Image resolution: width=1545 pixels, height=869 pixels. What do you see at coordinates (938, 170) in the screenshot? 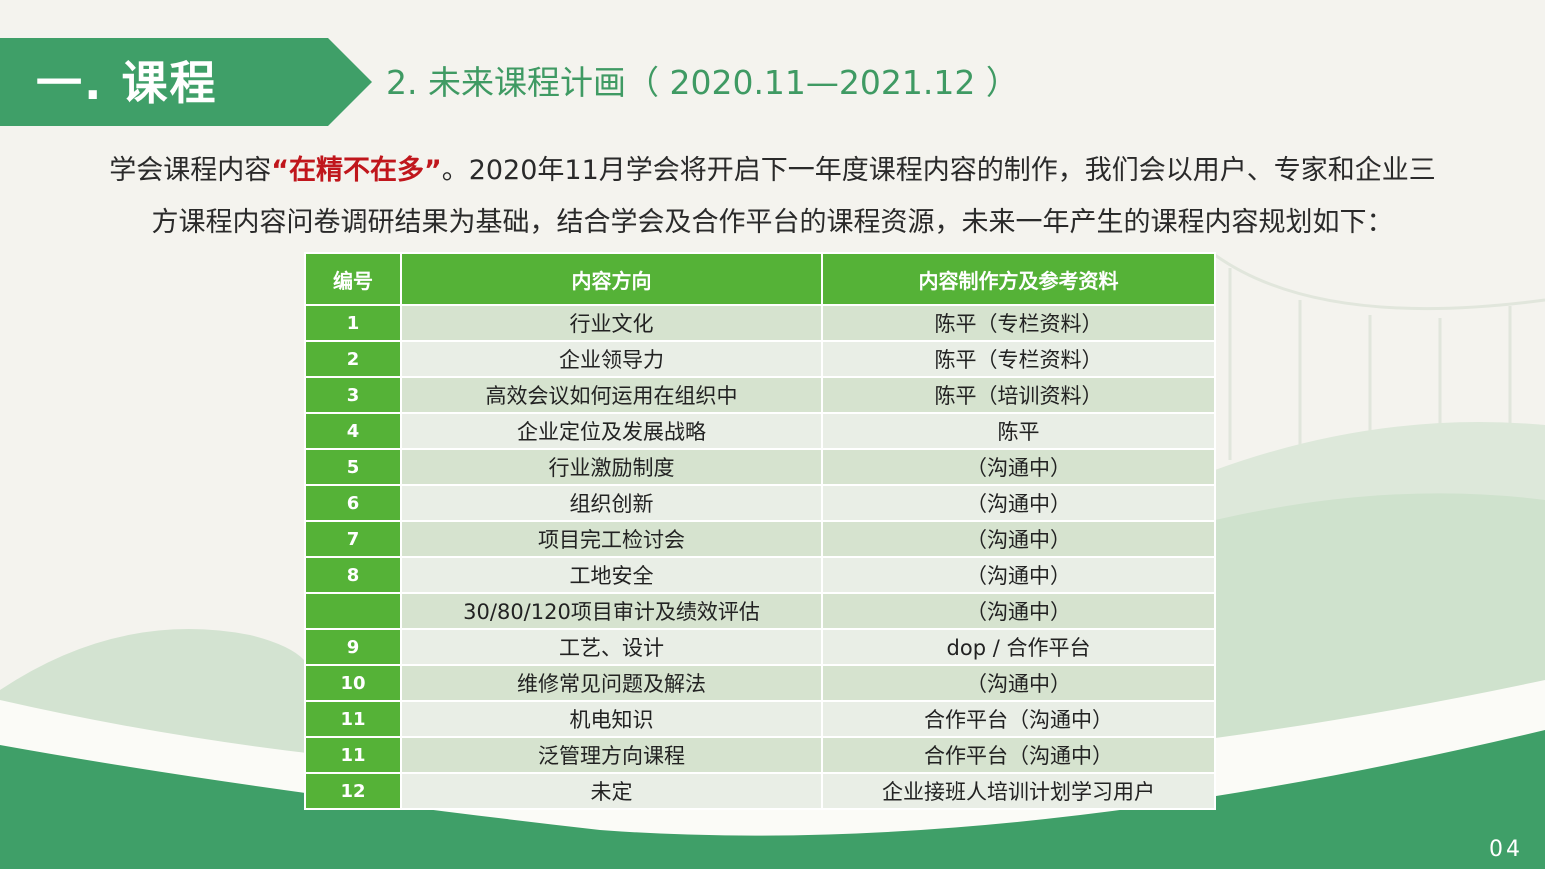
I see `intro-suffix: 。2020年11月学会将开启下一年度课程内容的制作，我们会以用户、专家和企业三` at bounding box center [938, 170].